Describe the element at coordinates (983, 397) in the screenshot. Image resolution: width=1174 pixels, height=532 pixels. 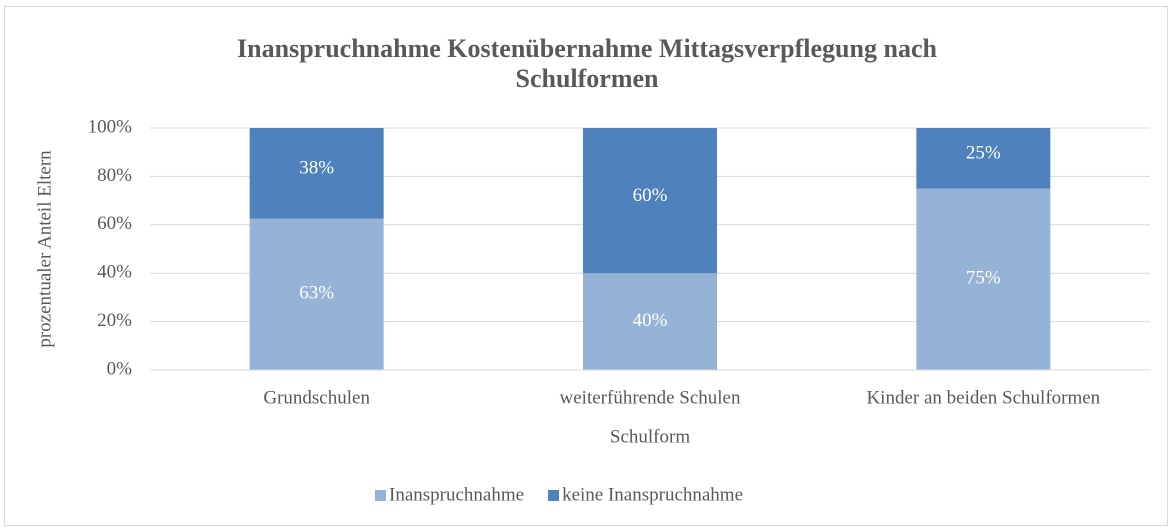
I see `x-tick-label: Kinder an beiden Schulformen` at that location.